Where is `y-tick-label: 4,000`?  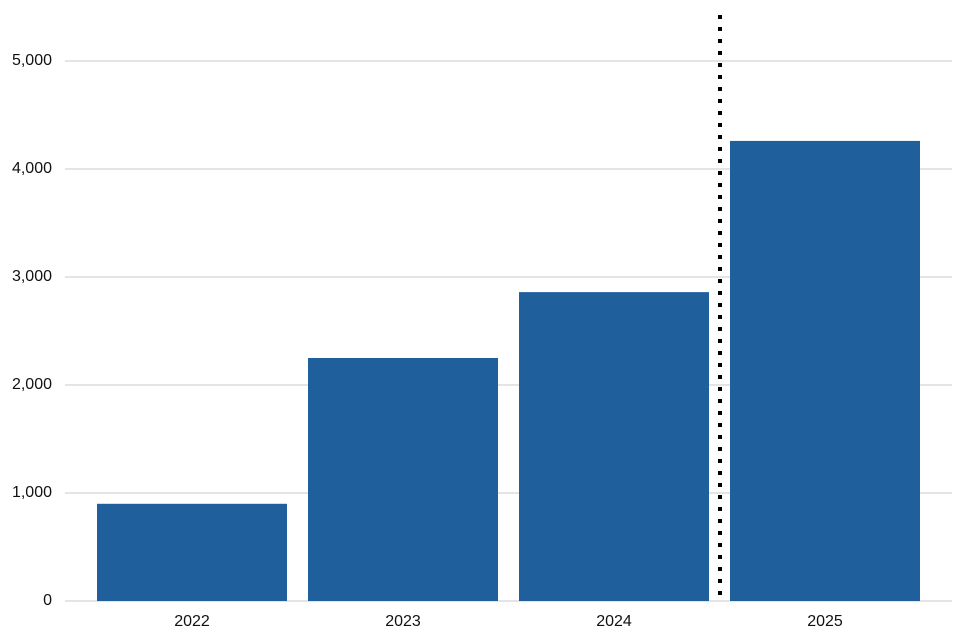 y-tick-label: 4,000 is located at coordinates (32, 168).